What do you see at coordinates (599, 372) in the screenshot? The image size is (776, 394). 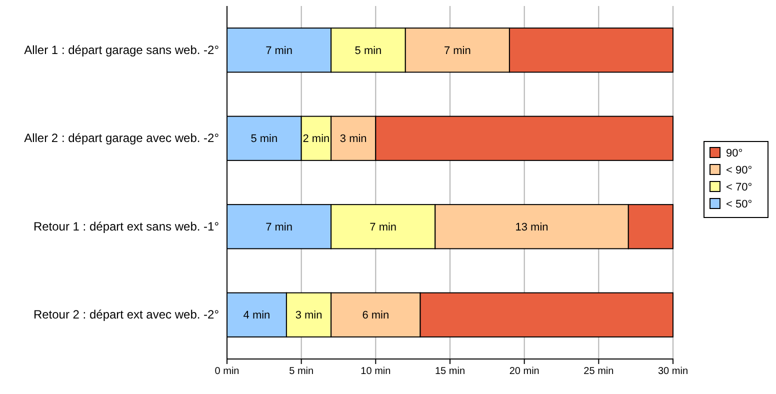 I see `x-tick-label: 25 min` at bounding box center [599, 372].